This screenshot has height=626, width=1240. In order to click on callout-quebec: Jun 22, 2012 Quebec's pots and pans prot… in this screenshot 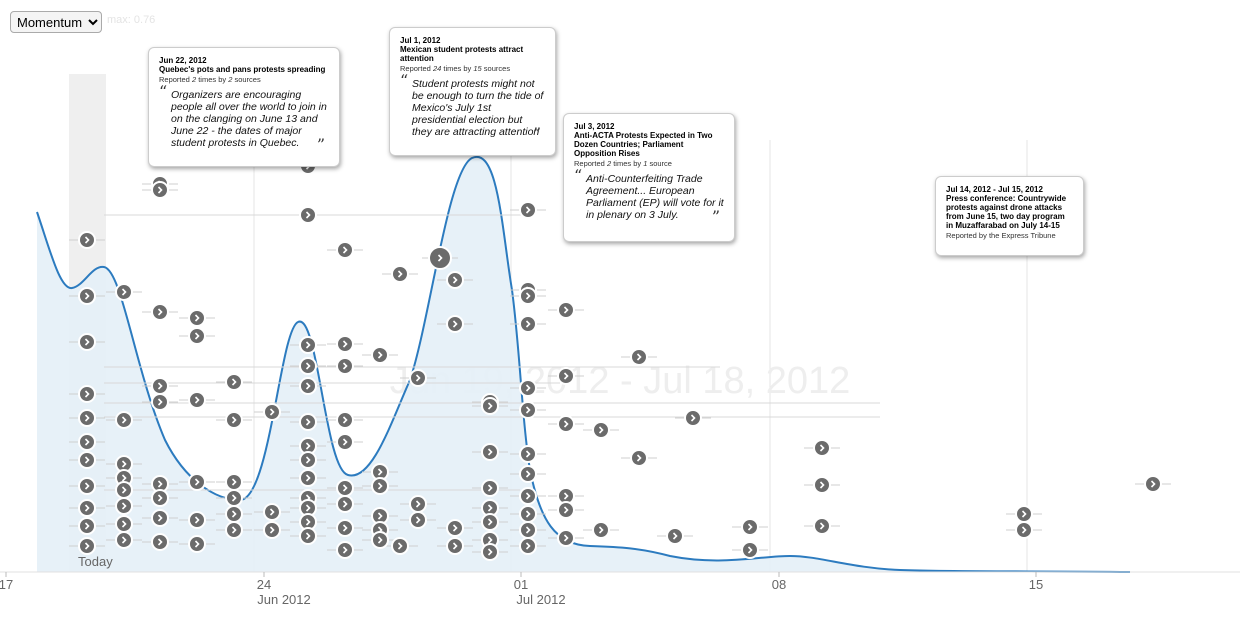, I will do `click(244, 107)`.